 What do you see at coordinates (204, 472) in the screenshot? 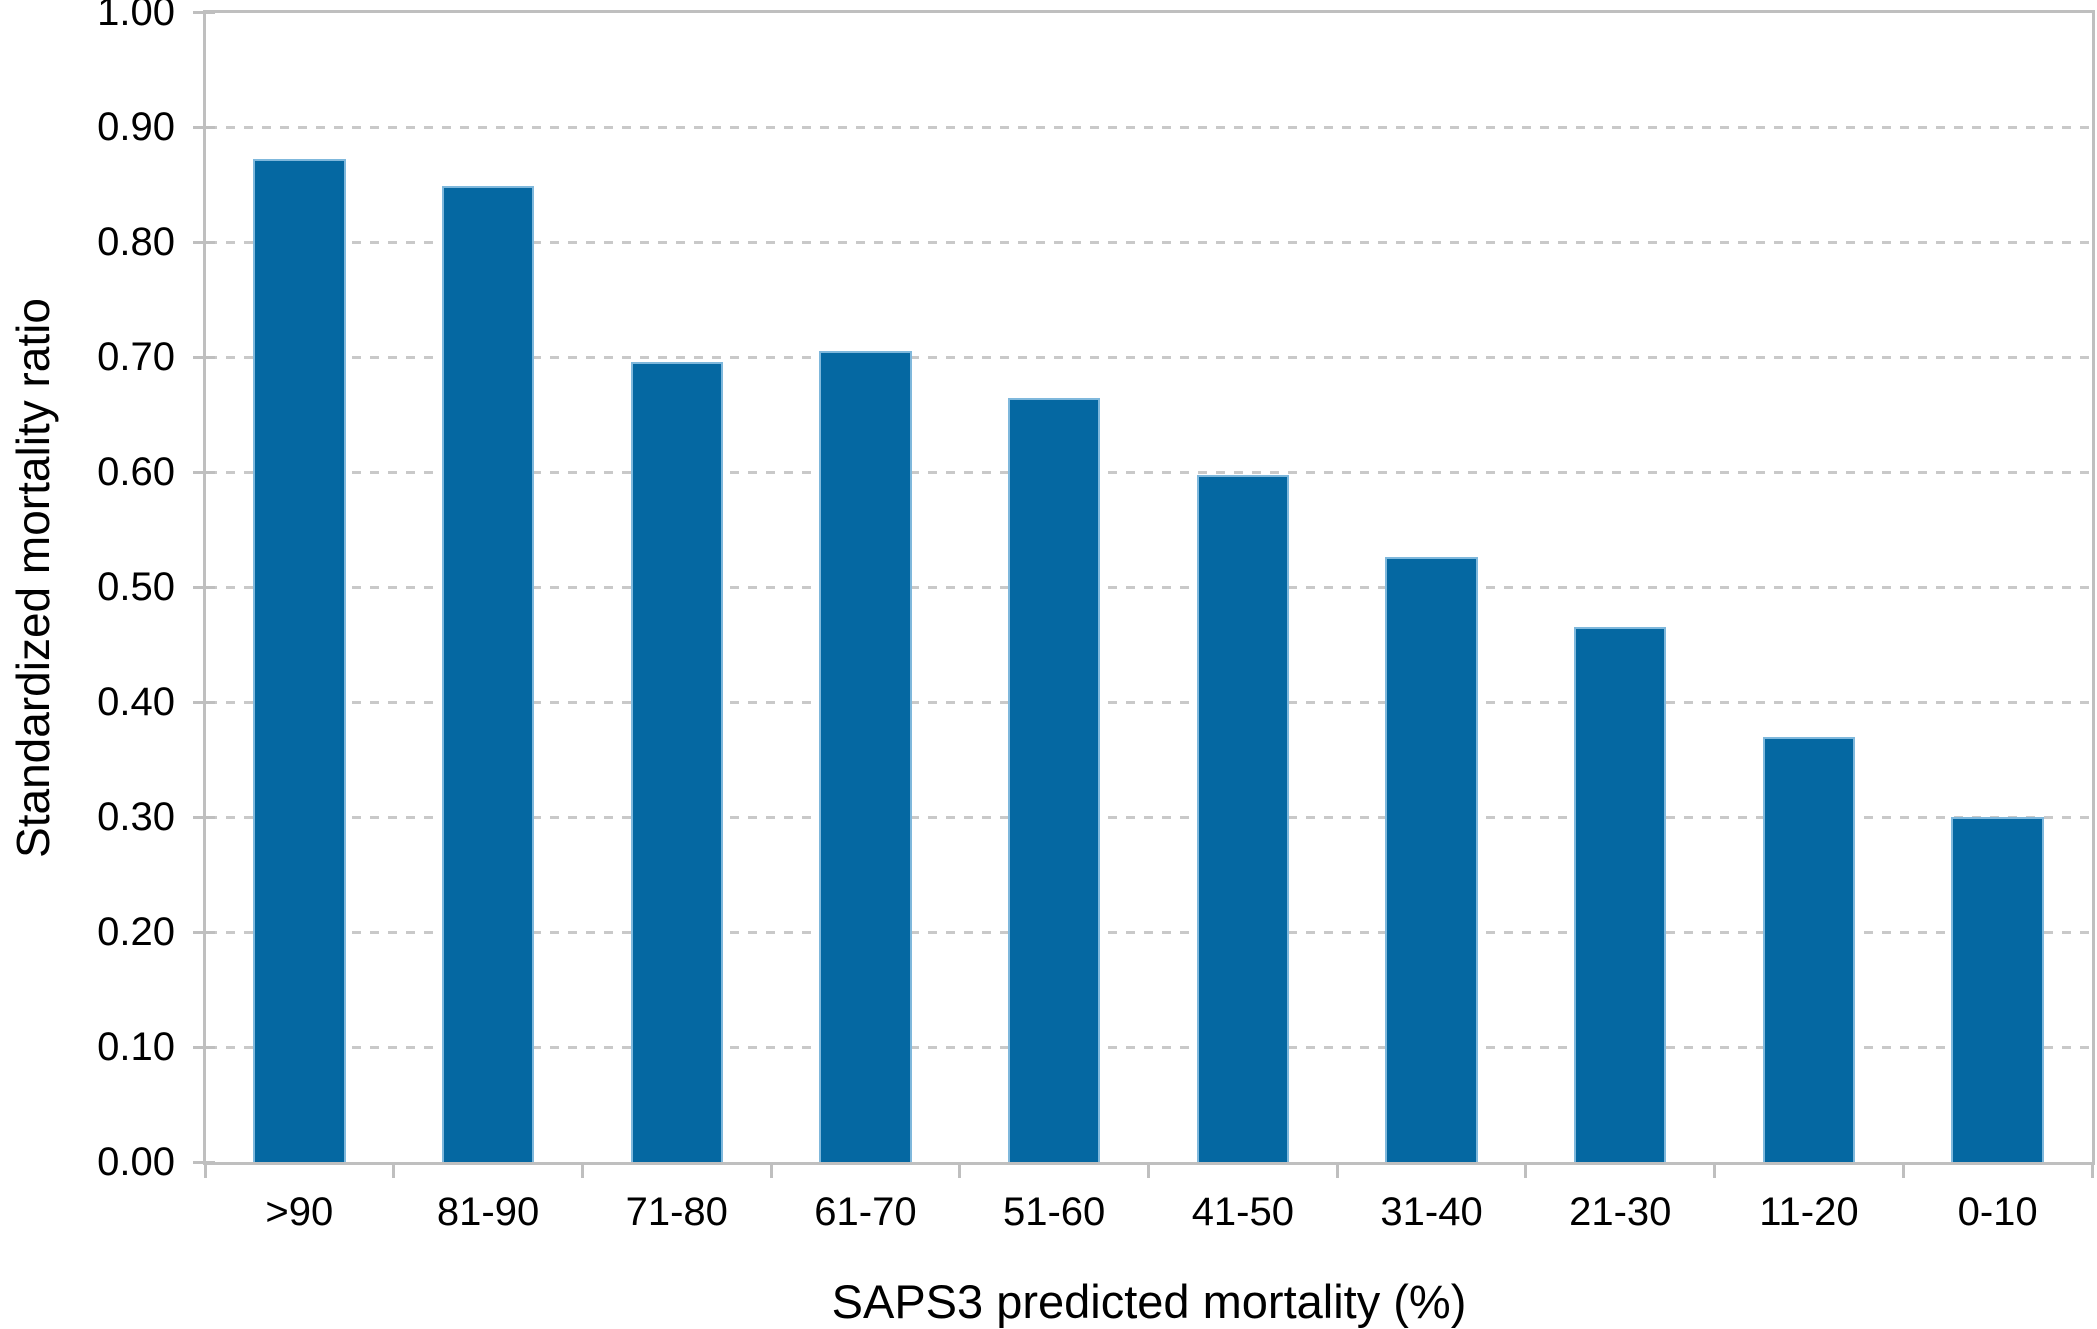
I see `y-axis-tick-0.60` at bounding box center [204, 472].